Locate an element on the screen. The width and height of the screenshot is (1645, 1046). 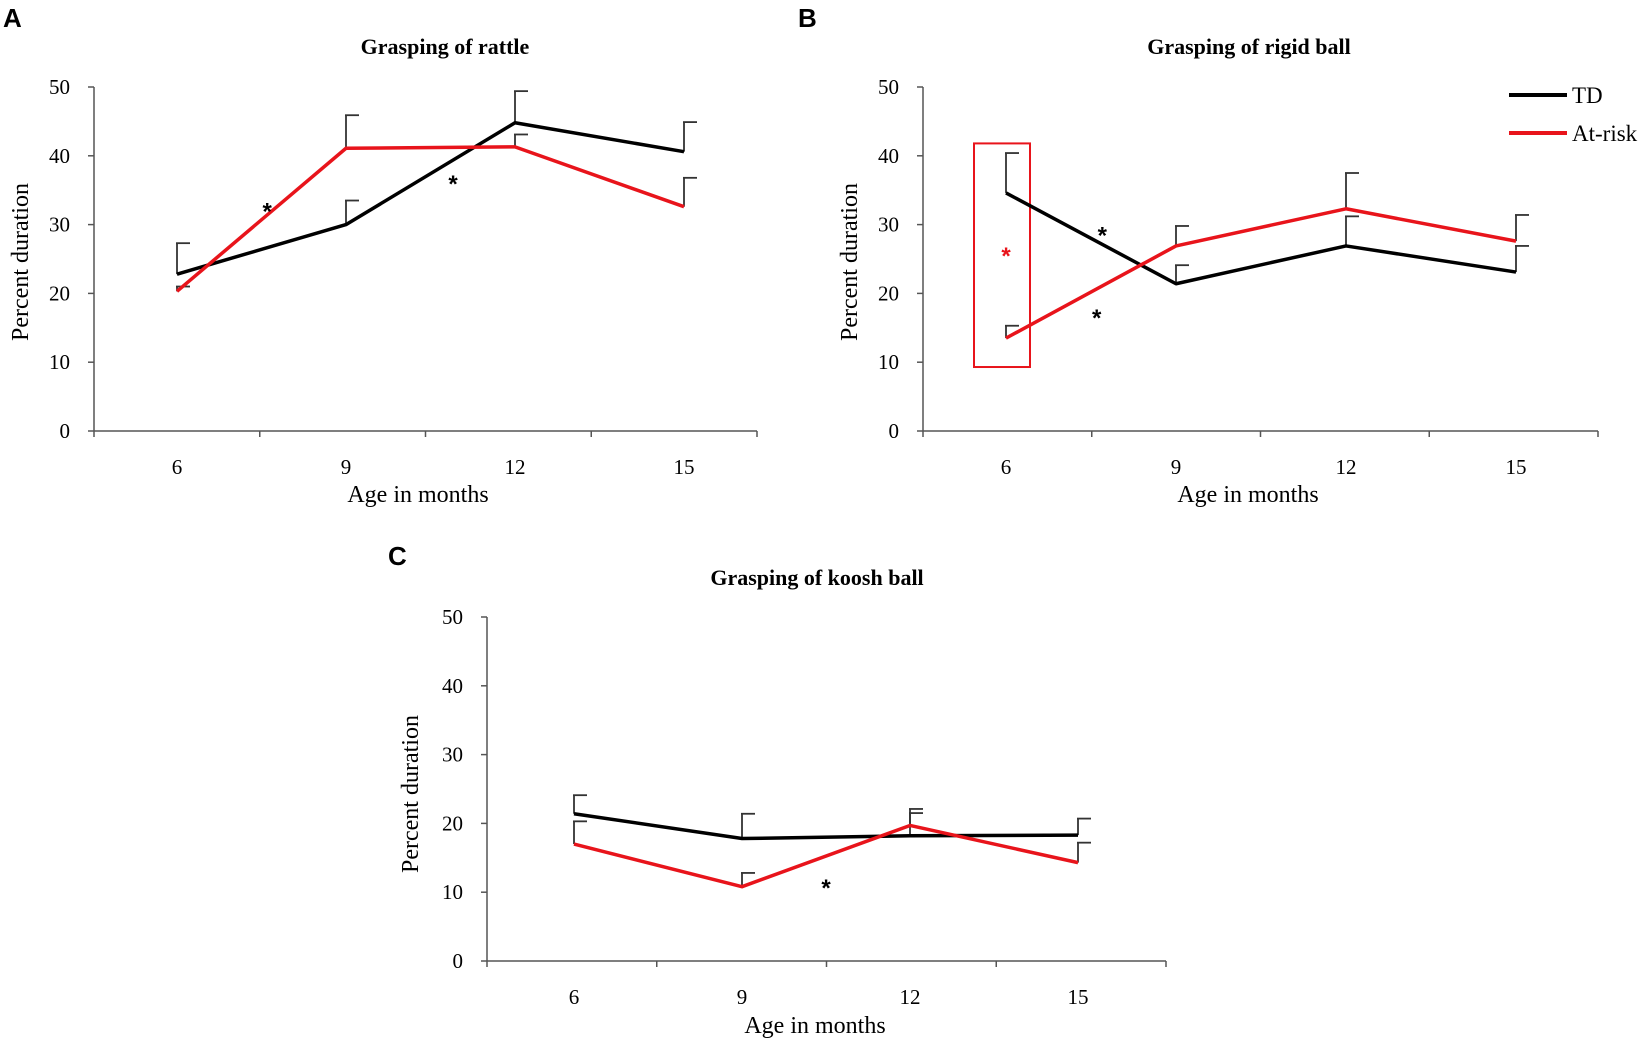
y-axis-label-a: Percent duration is located at coordinates (21, 262).